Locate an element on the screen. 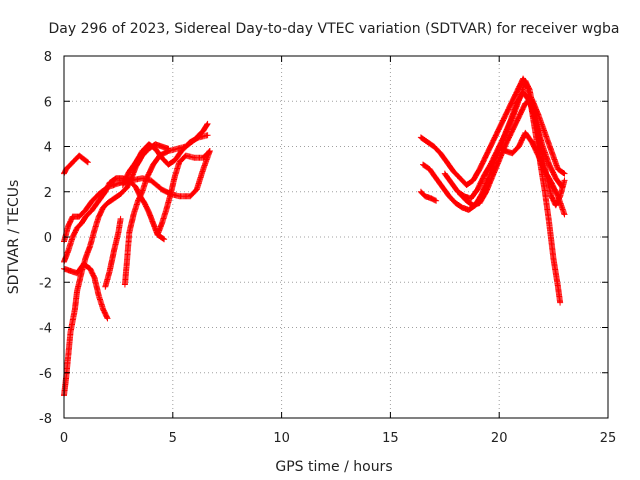  x-tick-label: 20 is located at coordinates (499, 438).